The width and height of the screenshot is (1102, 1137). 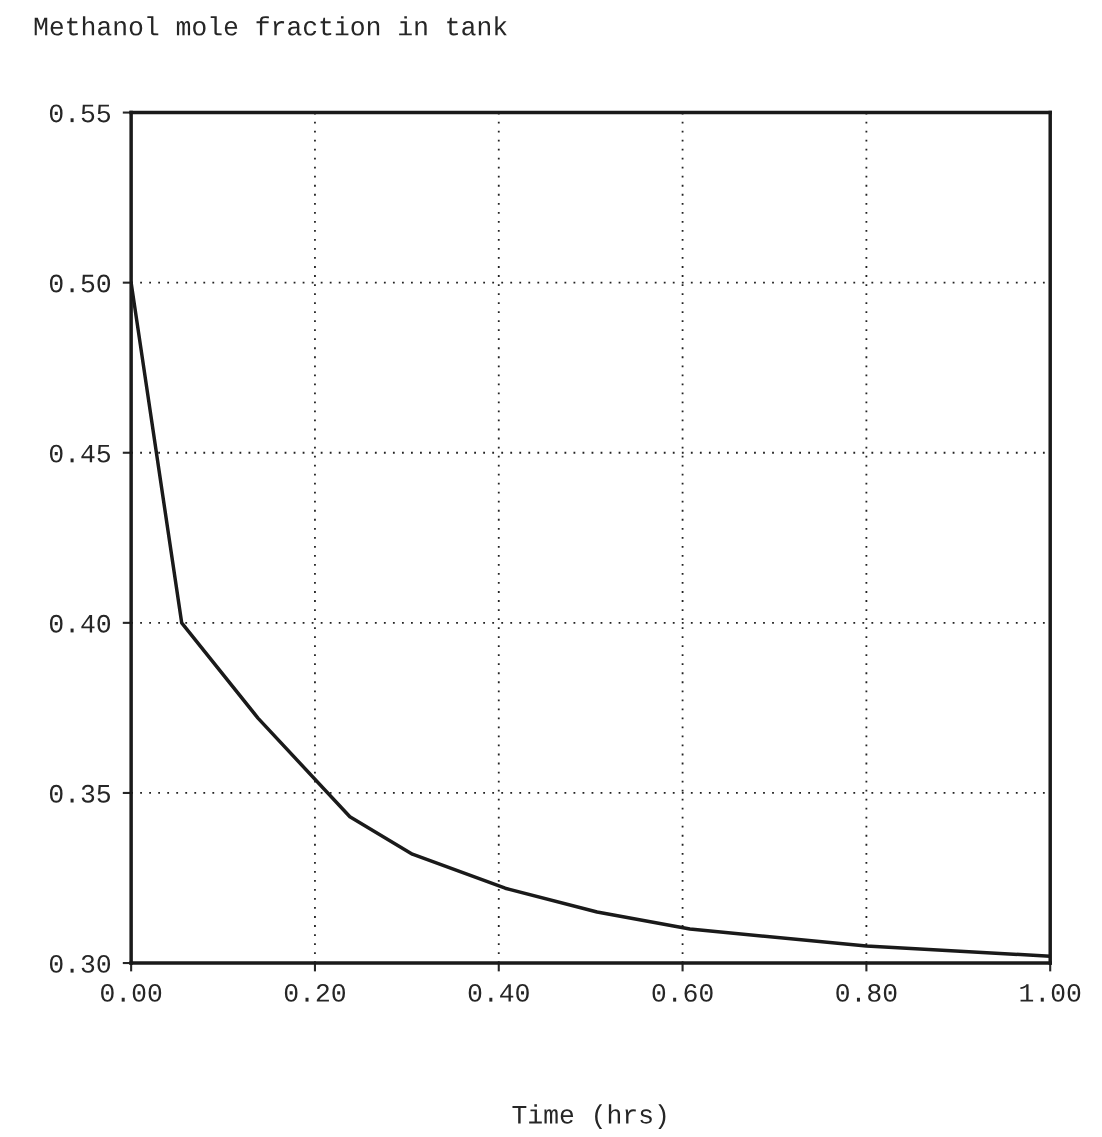 I want to click on y-tick-label: 0.50, so click(x=80, y=283).